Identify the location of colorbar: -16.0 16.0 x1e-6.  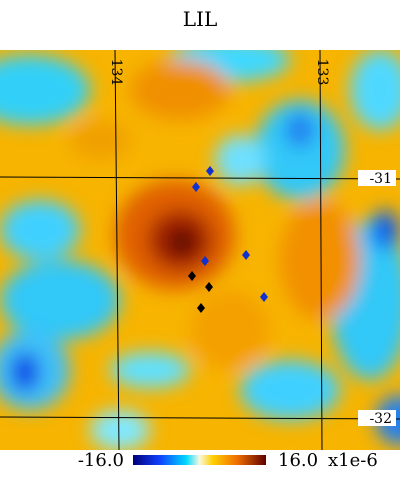
(228, 460).